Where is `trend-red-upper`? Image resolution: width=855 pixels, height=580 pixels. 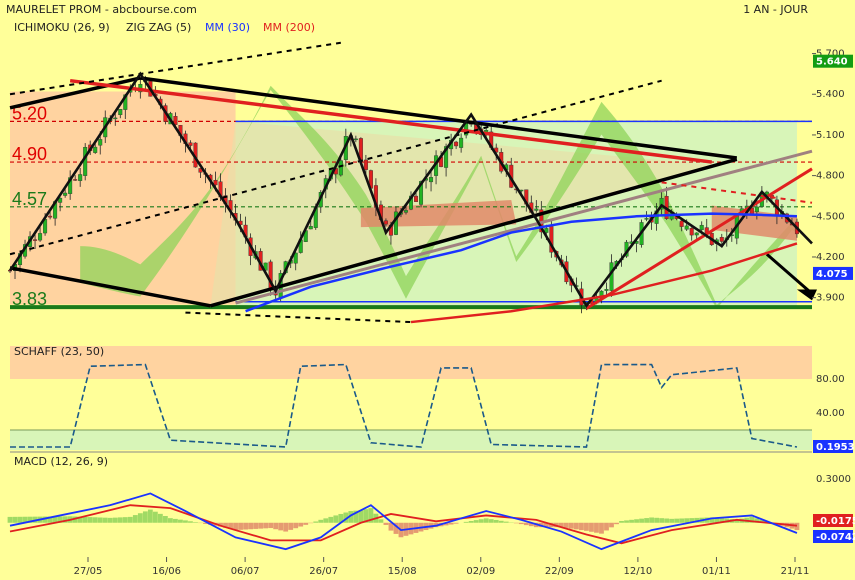
trend-red-upper is located at coordinates (390, 121).